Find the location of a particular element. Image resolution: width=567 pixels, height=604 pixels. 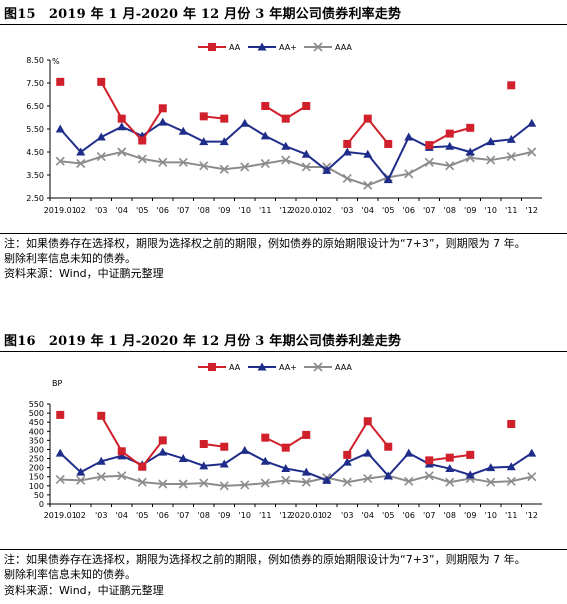

figure15-source: 资料来源：Wind，中证鹏元整理 is located at coordinates (84, 273).